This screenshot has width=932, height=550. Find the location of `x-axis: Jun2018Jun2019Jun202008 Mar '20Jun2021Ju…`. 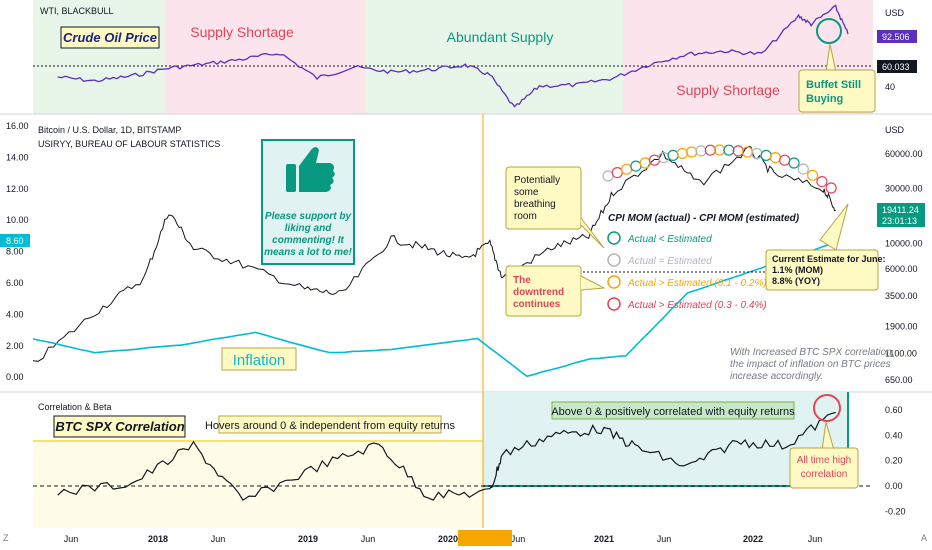

x-axis: Jun2018Jun2019Jun202008 Mar '20Jun2021Ju… is located at coordinates (443, 539).